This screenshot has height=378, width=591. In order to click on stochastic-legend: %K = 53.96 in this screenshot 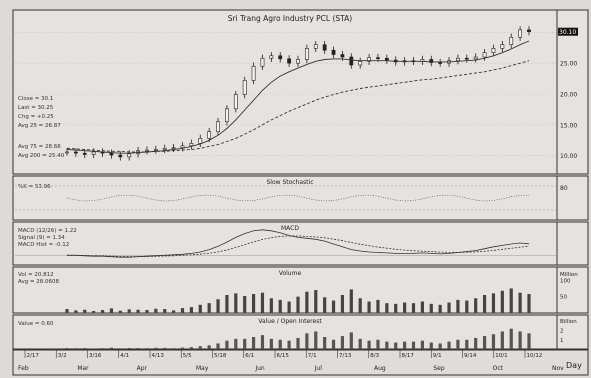, I will do `click(34, 187)`.